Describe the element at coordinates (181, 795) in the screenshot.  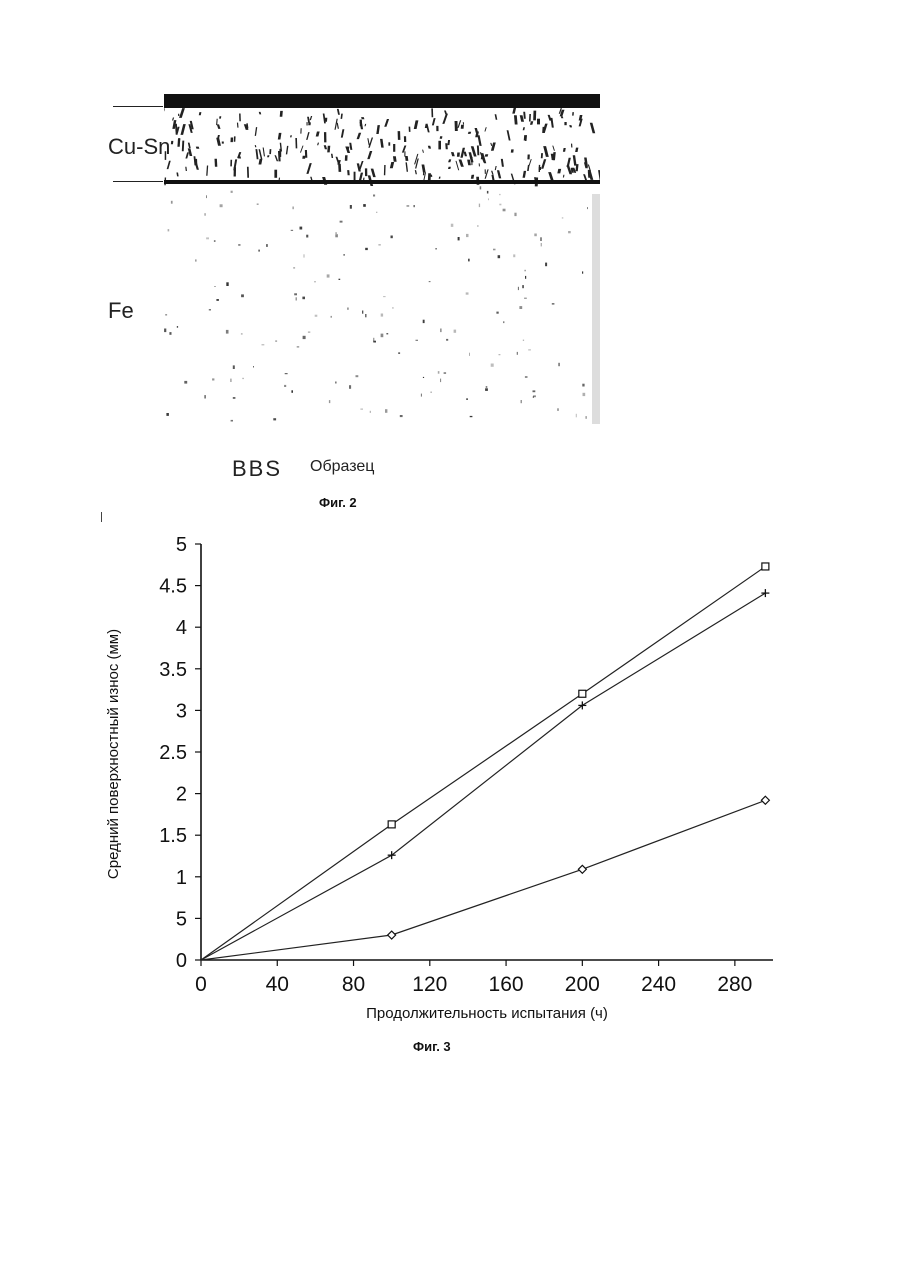
I see `y-tick-label: 2` at that location.